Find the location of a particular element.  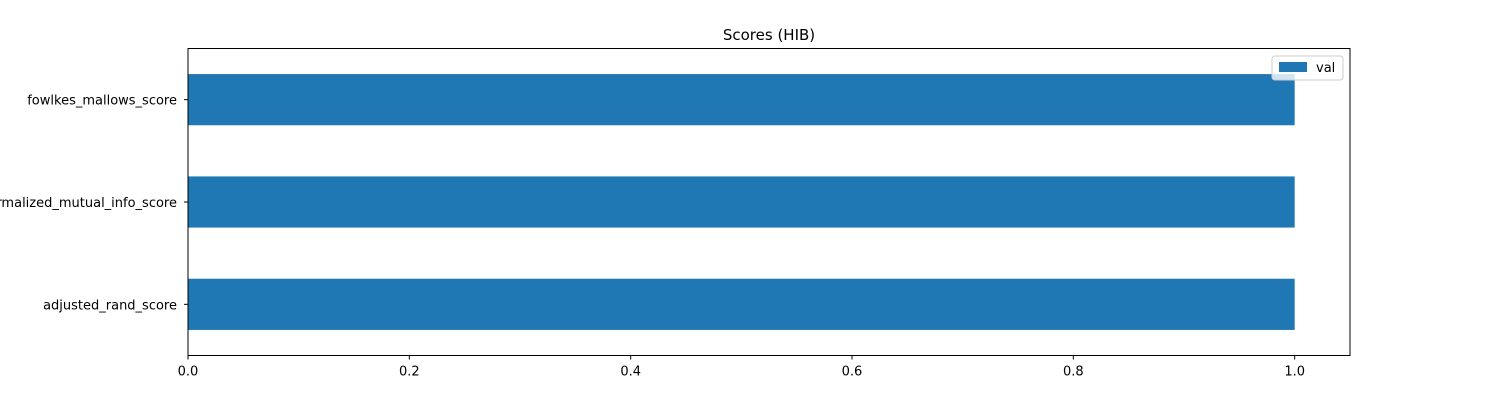

legend: val is located at coordinates (1307, 68).